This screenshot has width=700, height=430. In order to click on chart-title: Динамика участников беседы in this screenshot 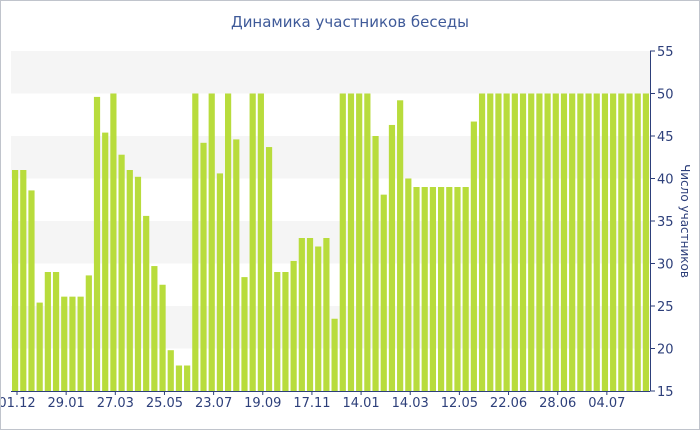, I will do `click(350, 22)`.